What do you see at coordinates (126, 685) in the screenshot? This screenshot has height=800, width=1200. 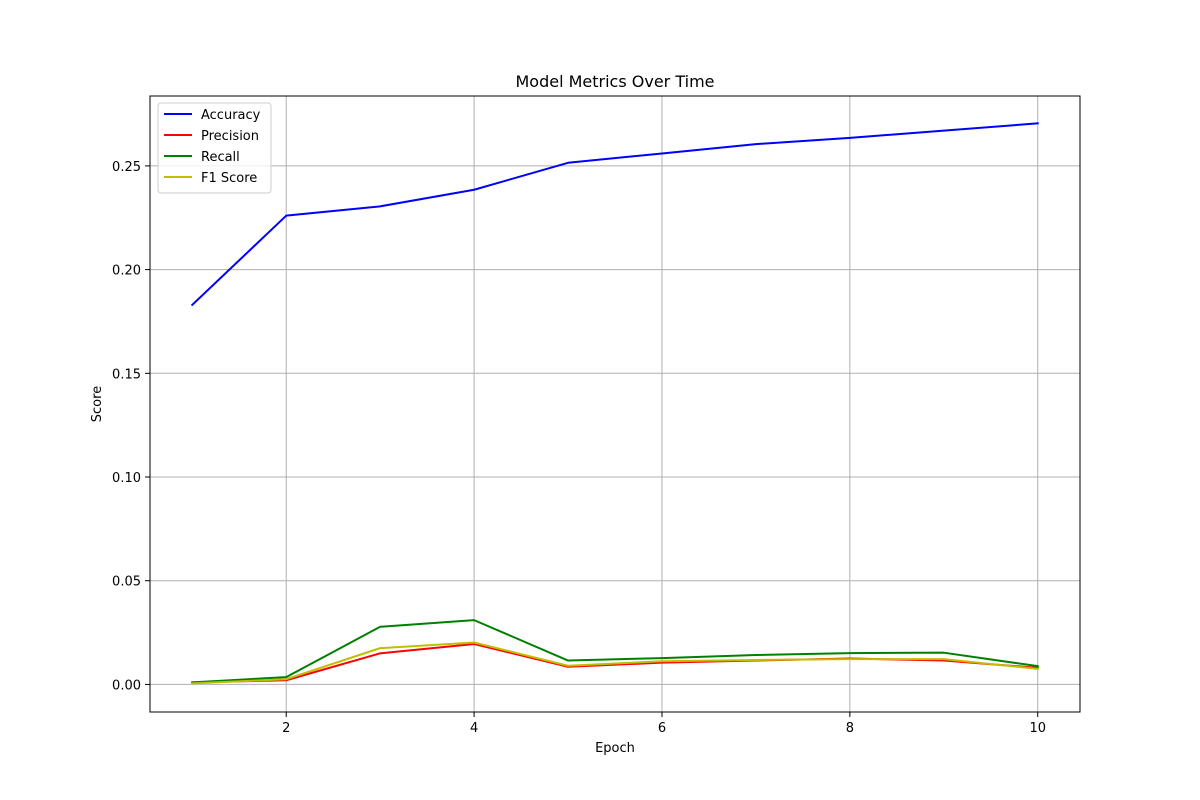 I see `y-tick-label: 0.00` at bounding box center [126, 685].